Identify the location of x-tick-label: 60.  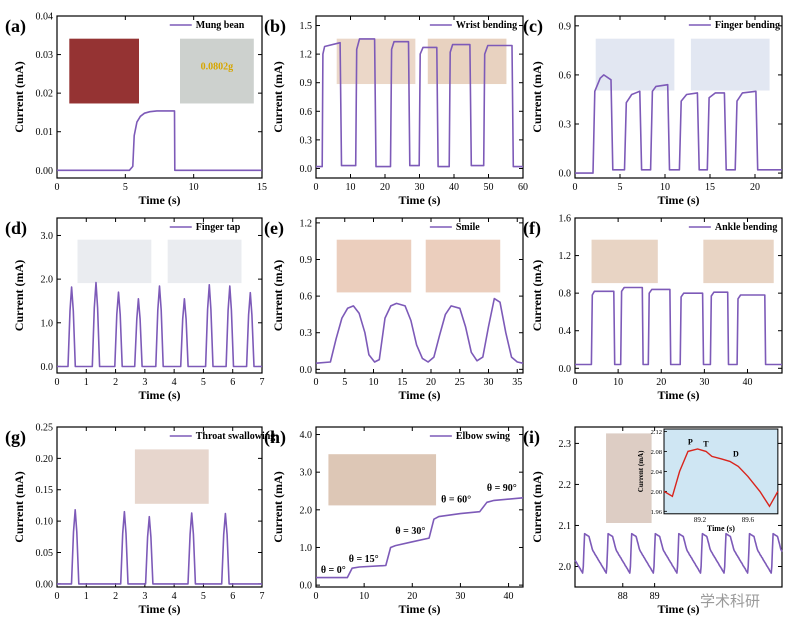
(523, 187).